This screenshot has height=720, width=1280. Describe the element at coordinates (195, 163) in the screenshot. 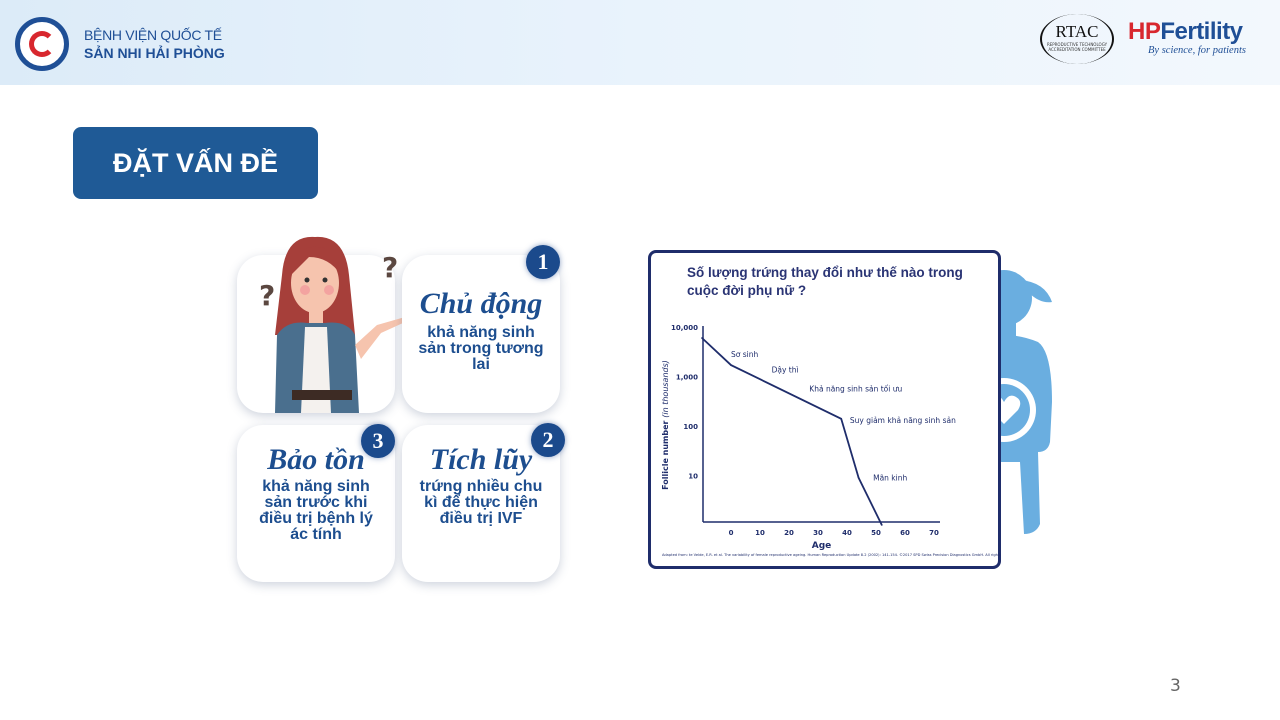

I see `section-title: ĐẶT VẤN ĐỀ` at that location.